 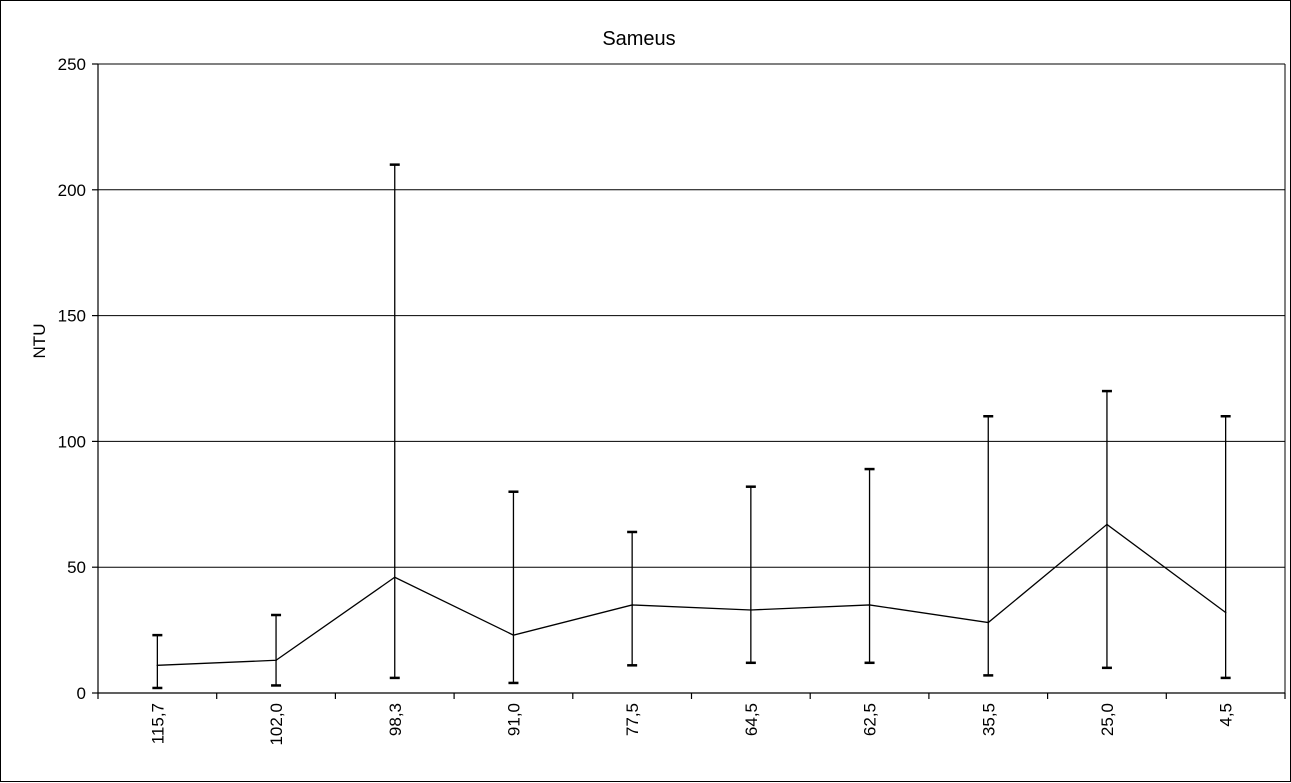 What do you see at coordinates (276, 724) in the screenshot?
I see `x-tick-label: 102,0` at bounding box center [276, 724].